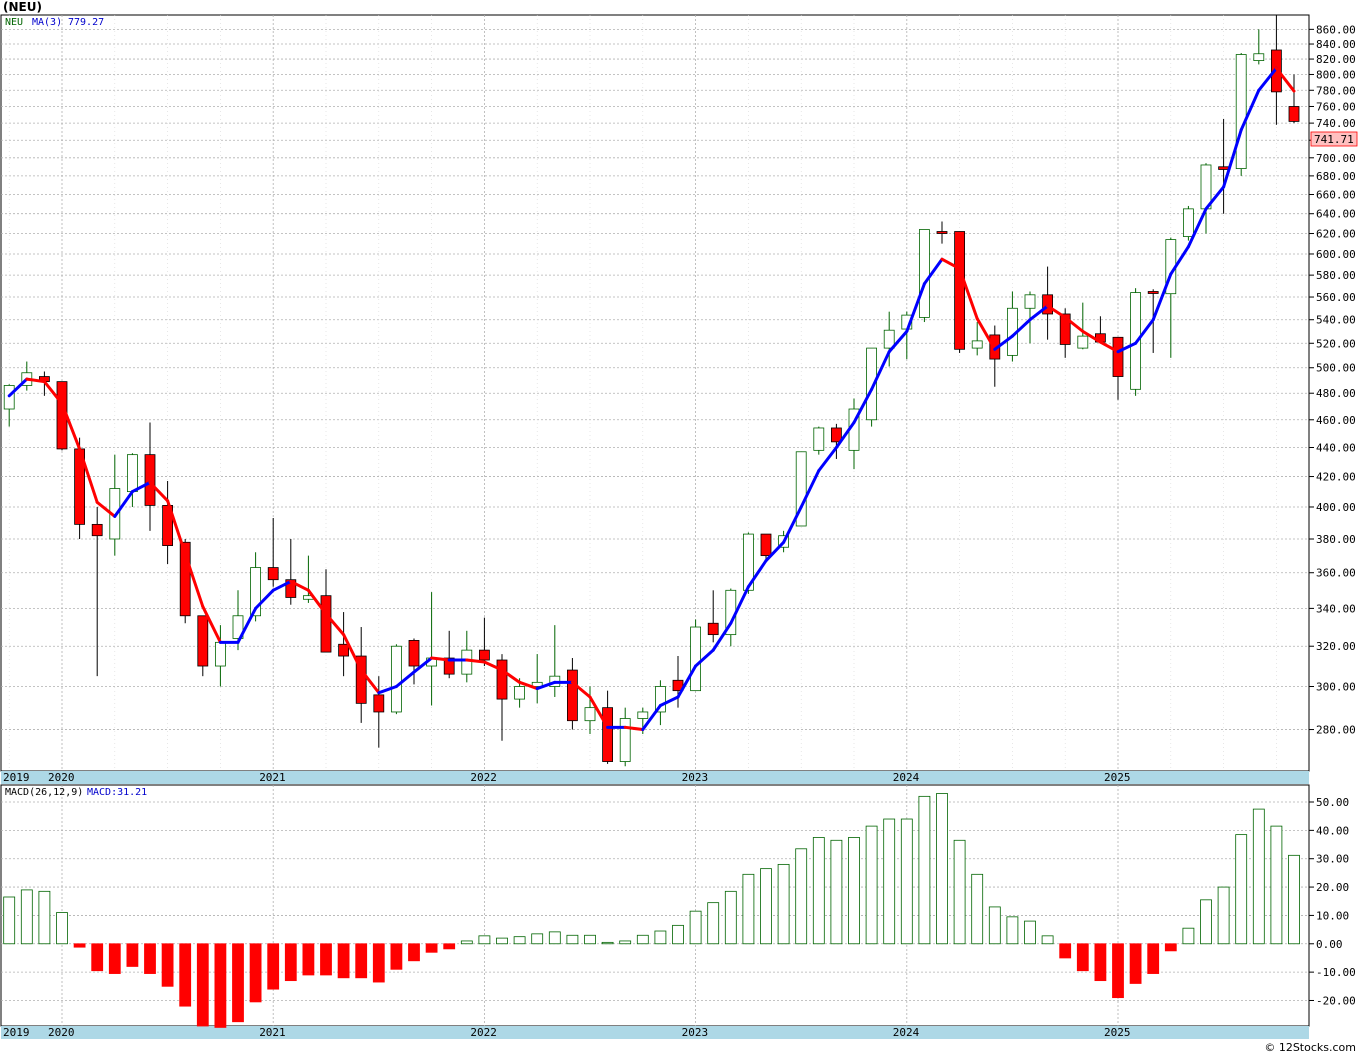 The height and width of the screenshot is (1056, 1360). I want to click on price-x-axis-labels: 2019 2020 2021 2022 2023 2024 2025, so click(567, 777).